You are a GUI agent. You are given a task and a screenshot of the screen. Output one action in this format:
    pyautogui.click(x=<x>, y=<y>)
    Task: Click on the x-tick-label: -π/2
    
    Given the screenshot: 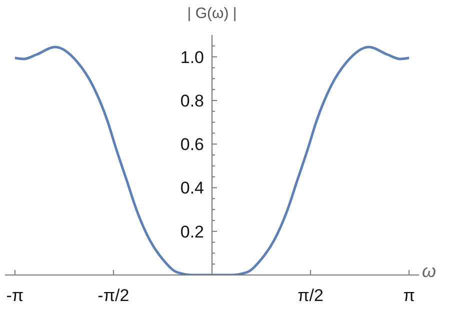 What is the action you would take?
    pyautogui.click(x=114, y=295)
    